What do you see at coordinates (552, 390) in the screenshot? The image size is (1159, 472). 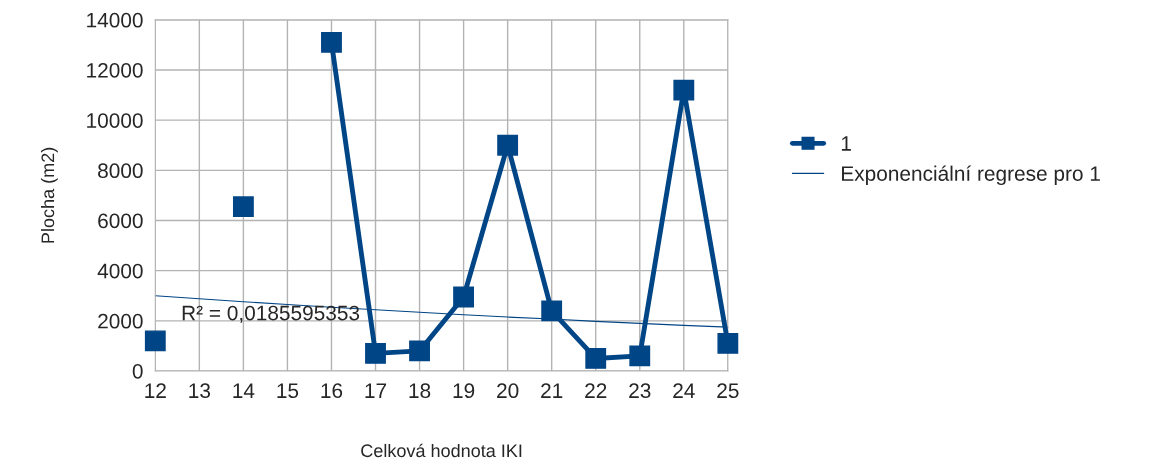 I see `x-tick-label: 21` at bounding box center [552, 390].